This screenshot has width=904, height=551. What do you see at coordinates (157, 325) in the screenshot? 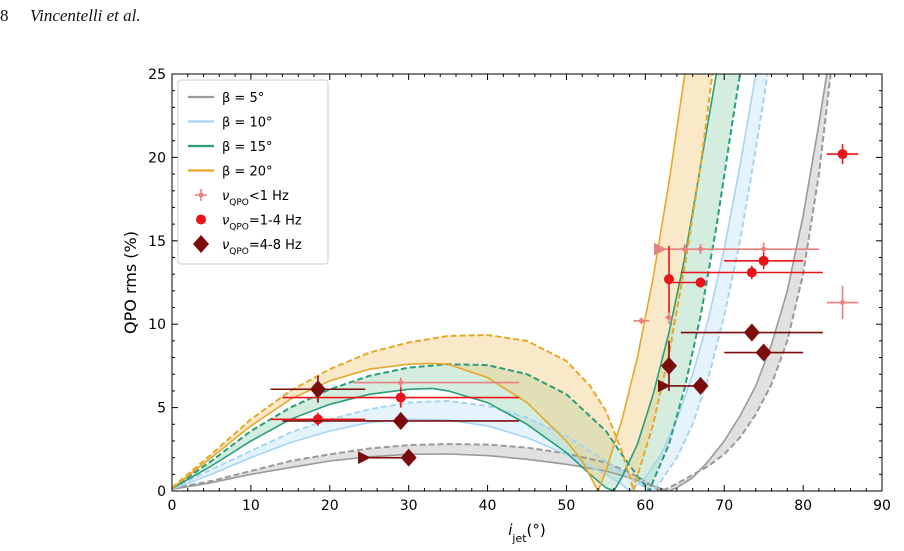
I see `y-tick-label: 10` at bounding box center [157, 325].